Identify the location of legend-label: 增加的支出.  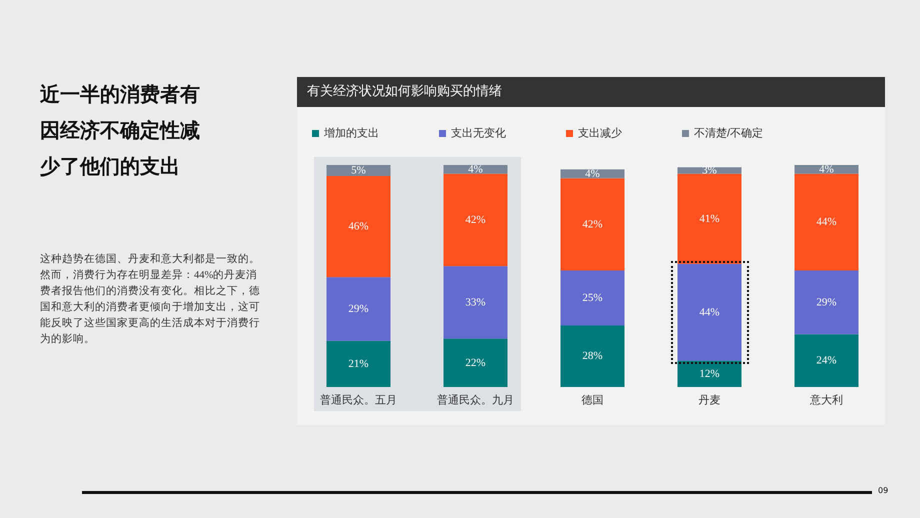
(351, 133).